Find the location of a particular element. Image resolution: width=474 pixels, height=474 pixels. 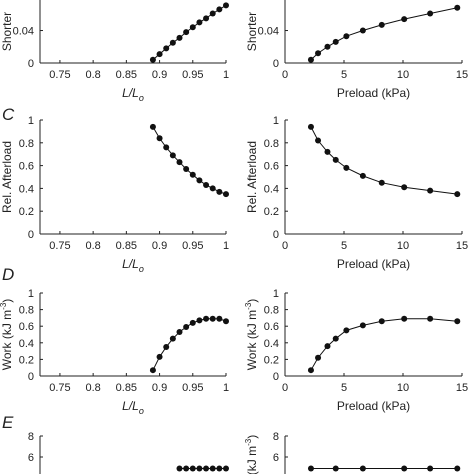

panel-e2: 6 8 (kJ m-3) is located at coordinates (352, 452).